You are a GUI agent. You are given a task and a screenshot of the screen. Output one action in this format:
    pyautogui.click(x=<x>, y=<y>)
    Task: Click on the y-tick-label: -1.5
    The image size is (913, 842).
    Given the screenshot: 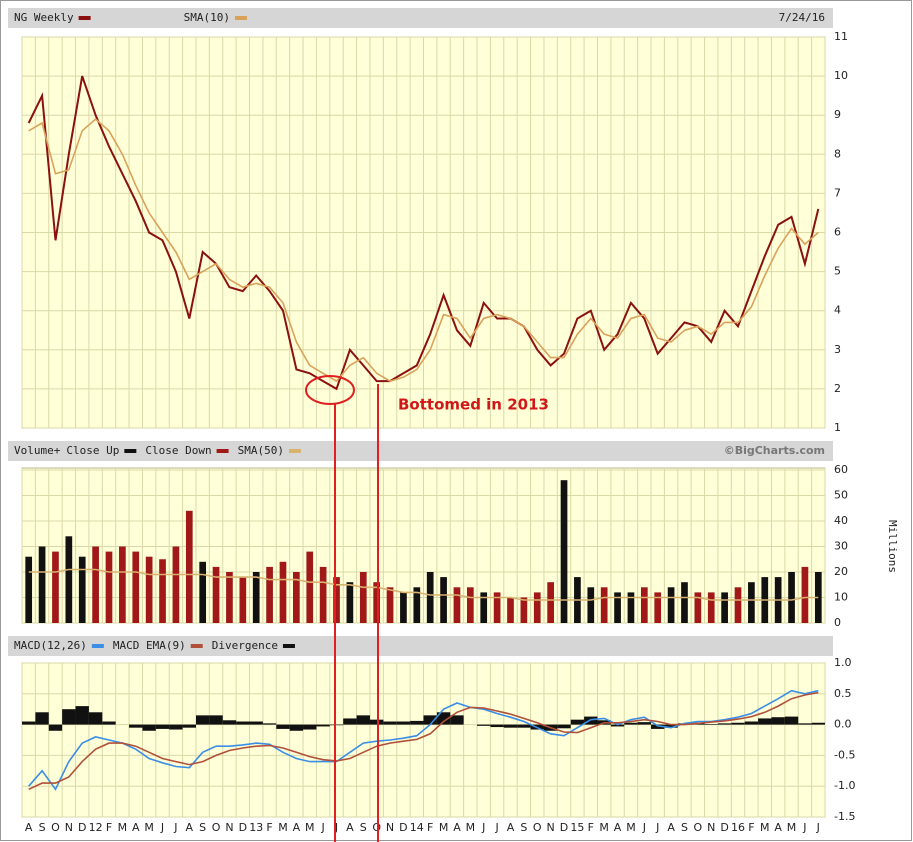 What is the action you would take?
    pyautogui.click(x=844, y=816)
    